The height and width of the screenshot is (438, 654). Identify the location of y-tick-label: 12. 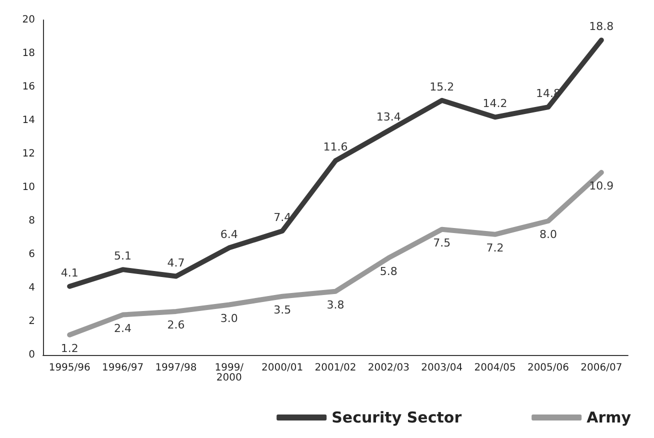
(28, 154).